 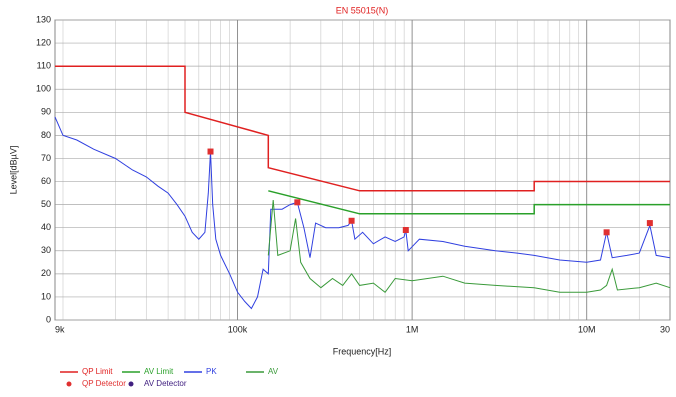 I want to click on legend-label: AV, so click(x=273, y=371).